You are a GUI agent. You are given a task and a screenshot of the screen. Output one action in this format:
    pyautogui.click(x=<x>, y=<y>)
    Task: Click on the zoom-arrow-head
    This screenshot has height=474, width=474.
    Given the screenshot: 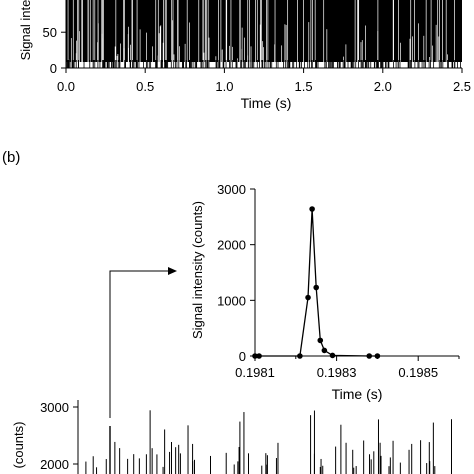 What is the action you would take?
    pyautogui.click(x=172, y=271)
    